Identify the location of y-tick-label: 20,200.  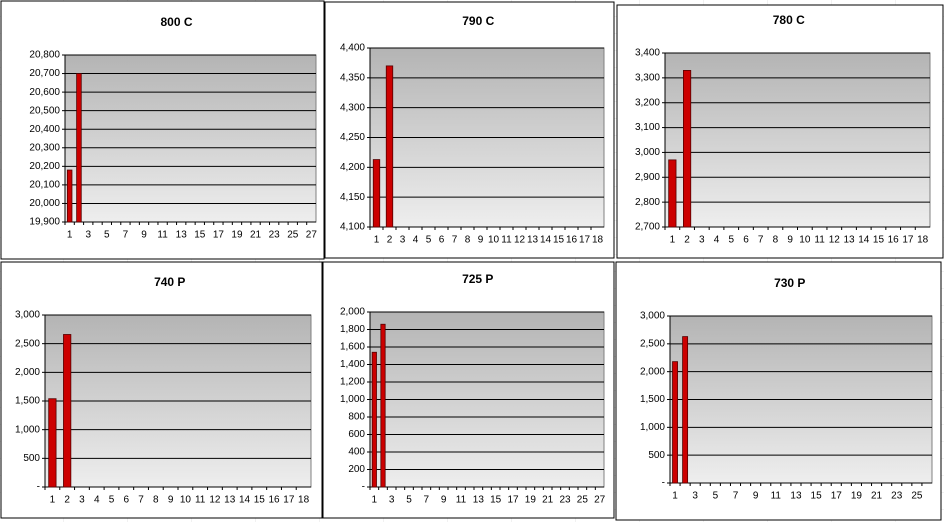
(44, 166).